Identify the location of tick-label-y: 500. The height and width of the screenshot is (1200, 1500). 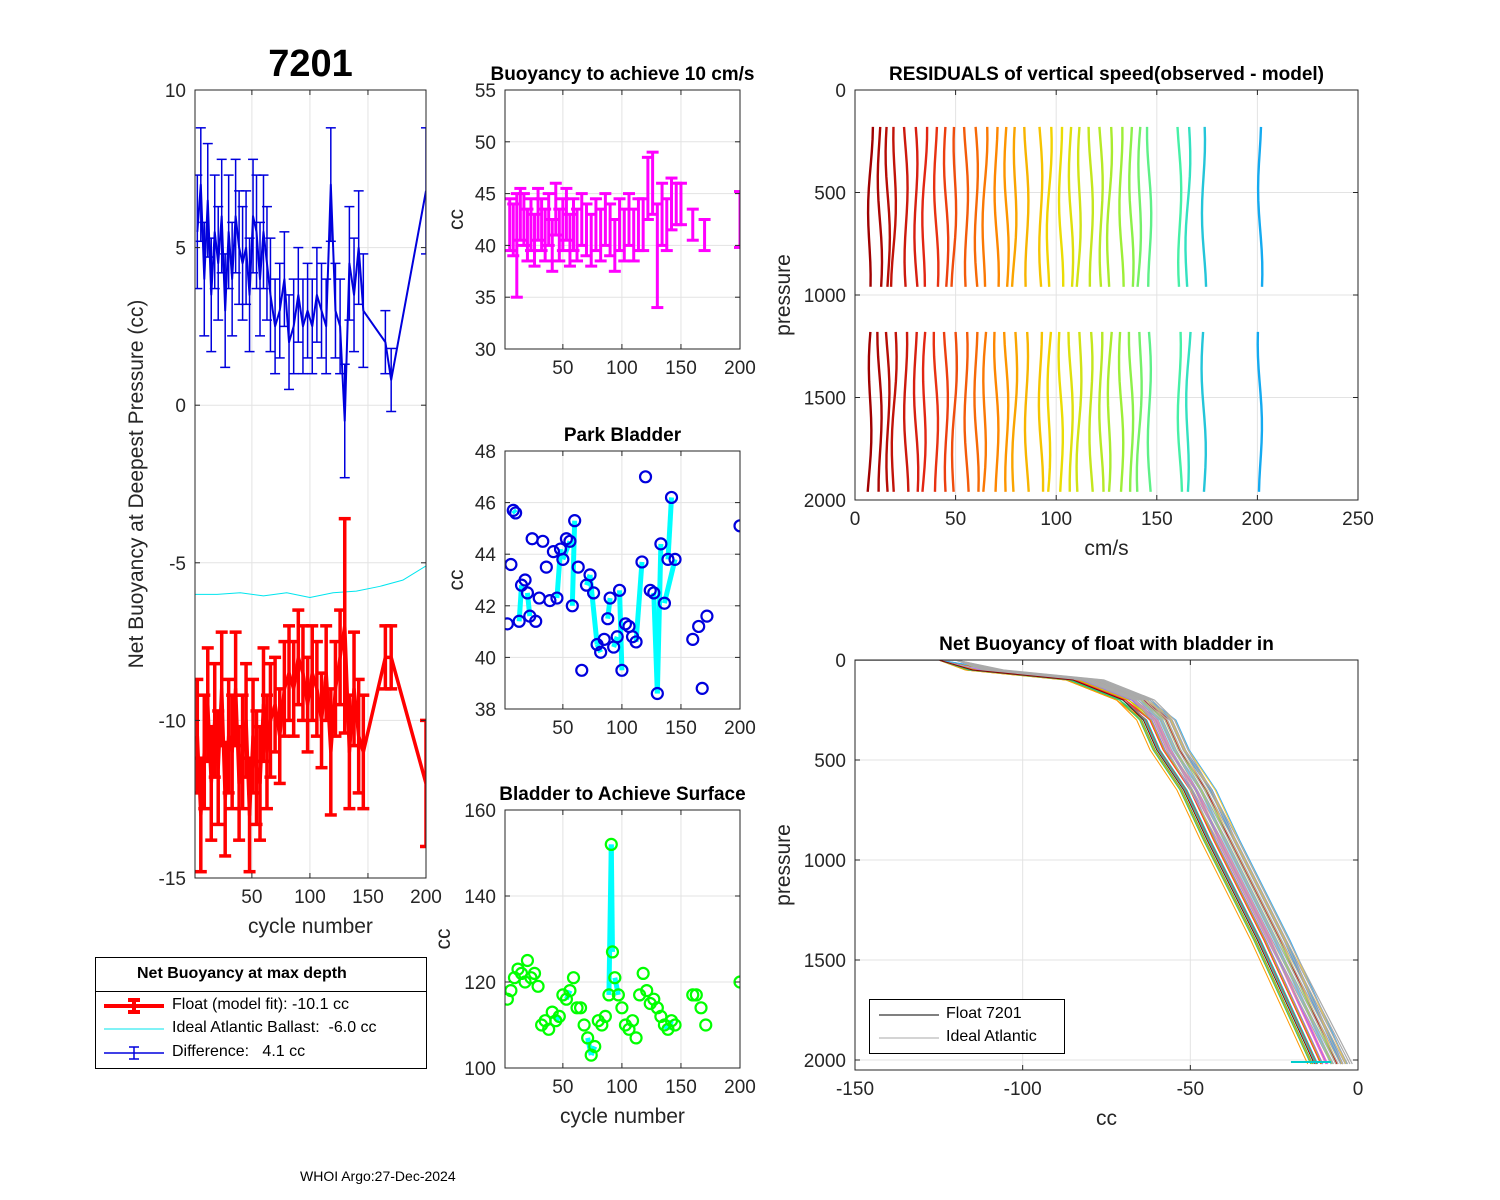
(830, 761).